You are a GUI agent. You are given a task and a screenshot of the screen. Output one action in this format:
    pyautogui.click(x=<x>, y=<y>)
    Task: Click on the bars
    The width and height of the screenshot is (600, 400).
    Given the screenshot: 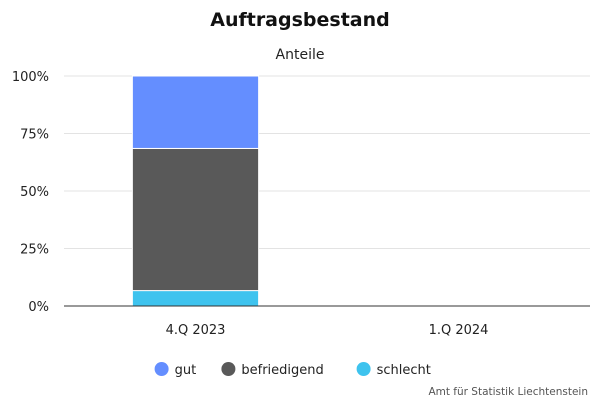 What is the action you would take?
    pyautogui.click(x=195, y=191)
    